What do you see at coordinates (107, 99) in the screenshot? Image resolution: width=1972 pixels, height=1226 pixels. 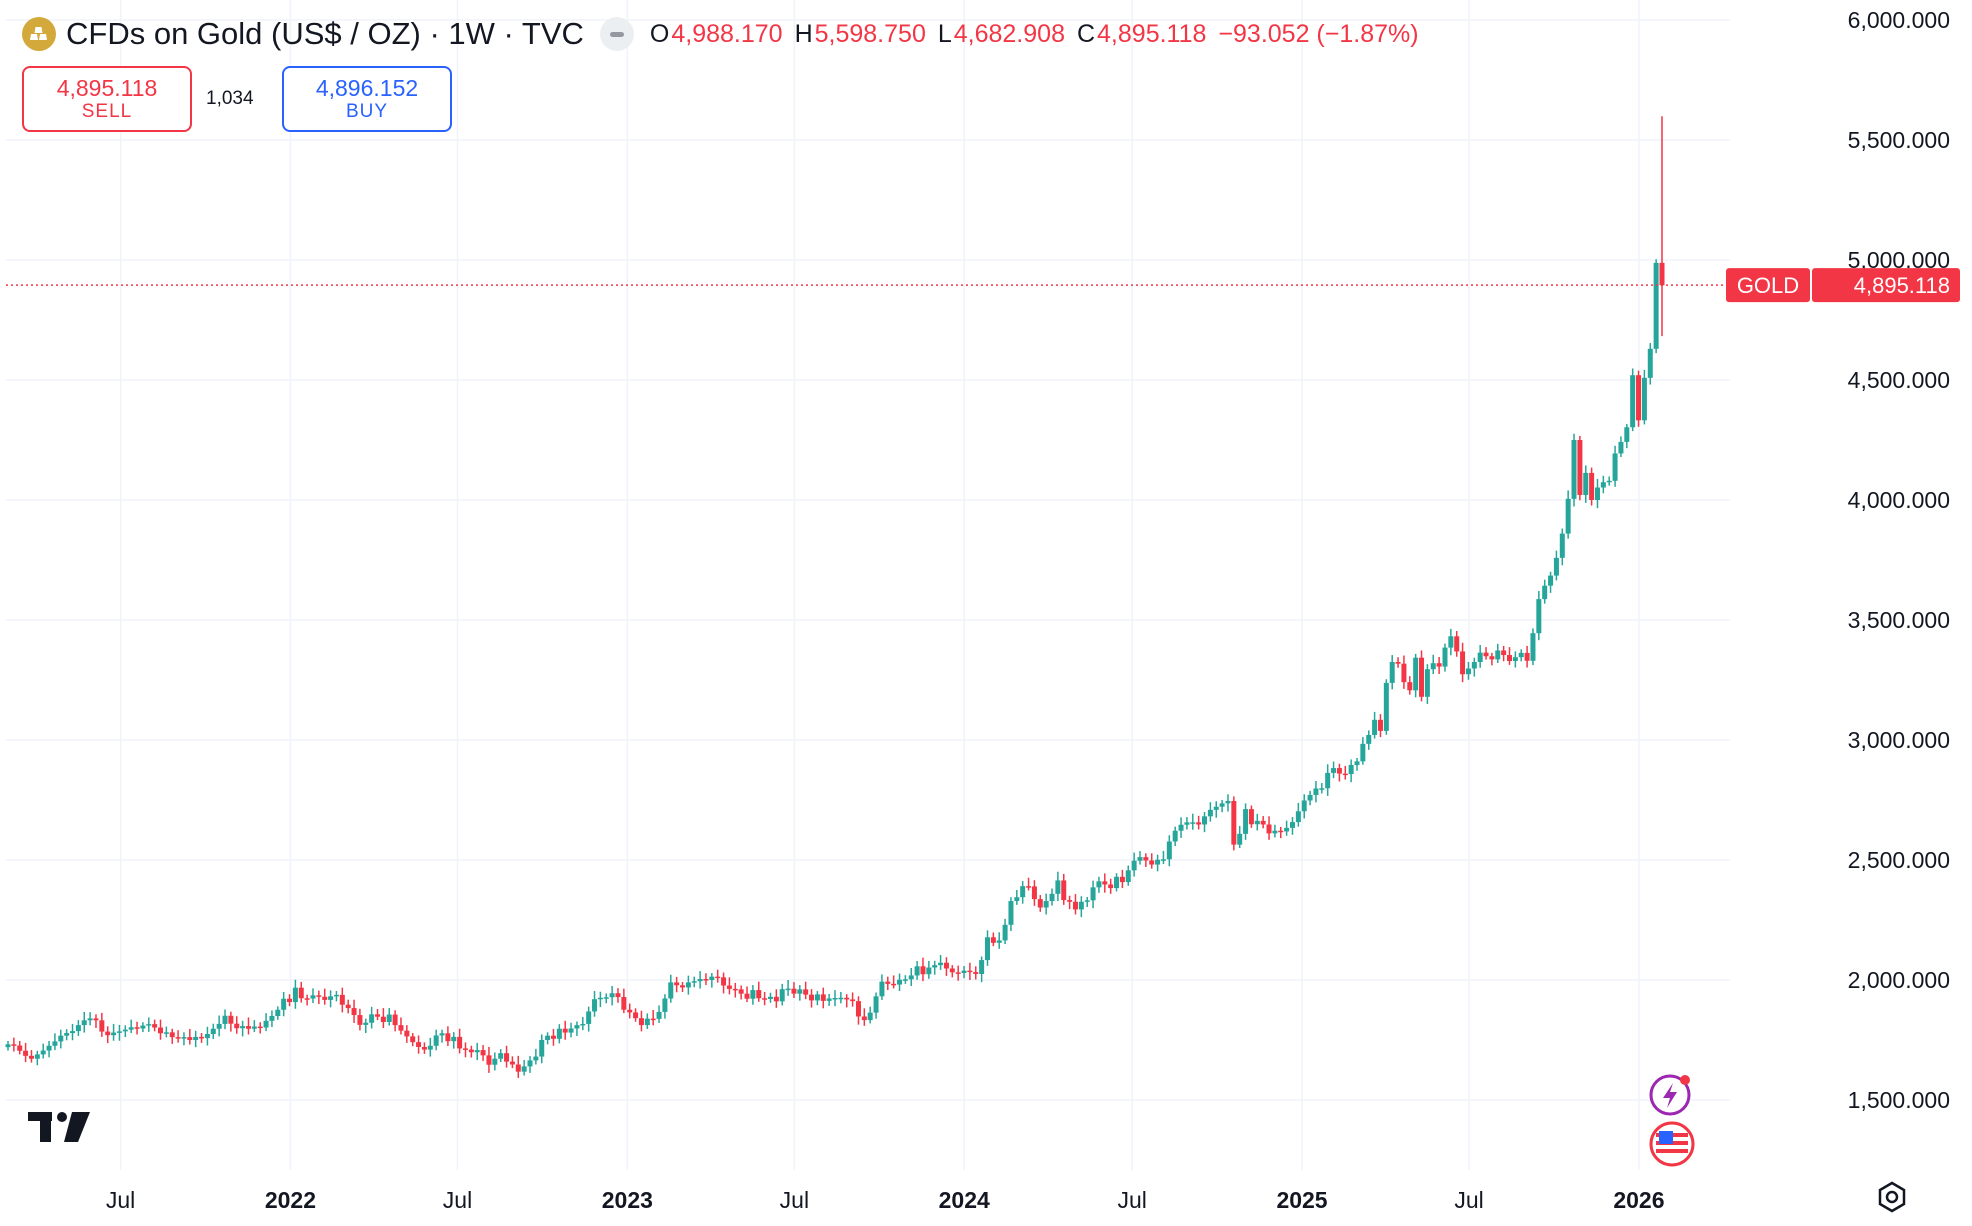 I see `sell-button: 4,895.118 SELL` at bounding box center [107, 99].